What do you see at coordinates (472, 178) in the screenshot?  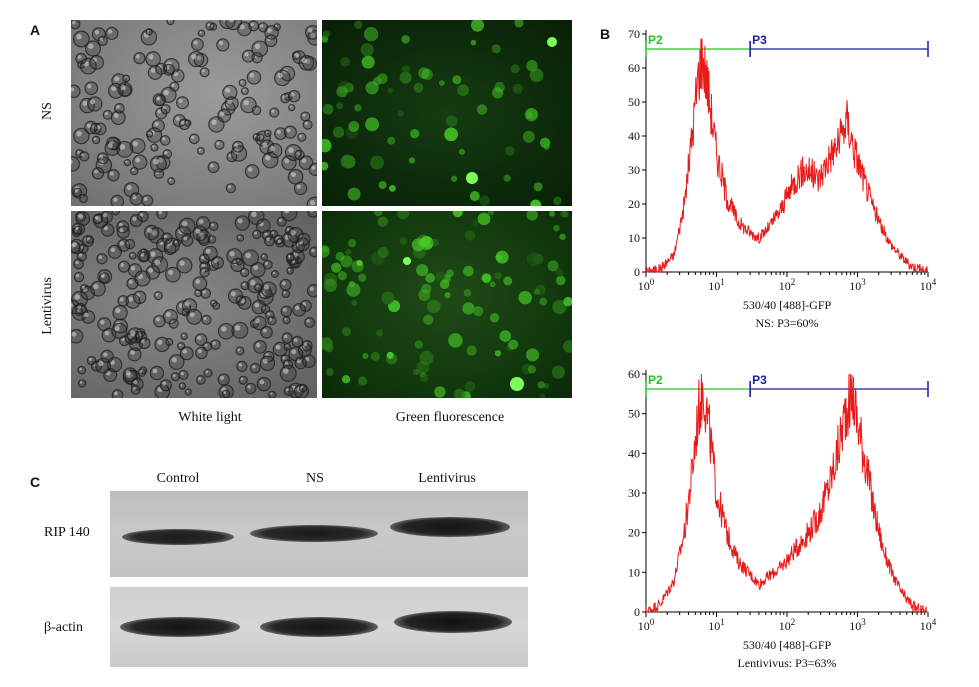 I see `bright-fluor-cell` at bounding box center [472, 178].